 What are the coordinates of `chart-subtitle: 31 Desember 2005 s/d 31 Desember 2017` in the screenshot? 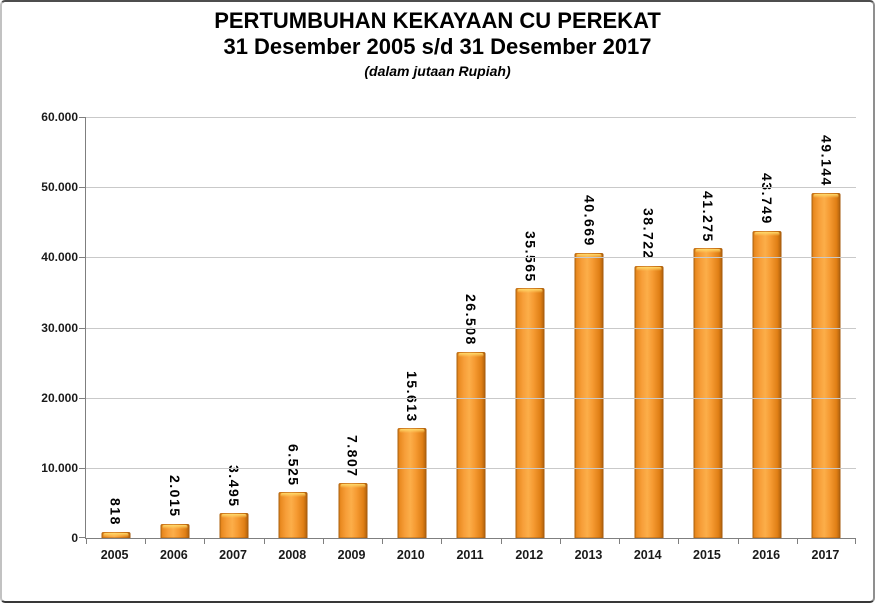 It's located at (437, 46).